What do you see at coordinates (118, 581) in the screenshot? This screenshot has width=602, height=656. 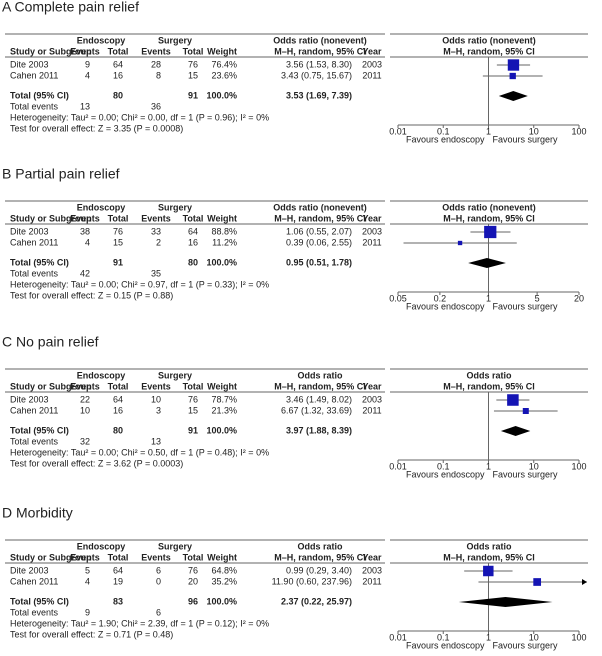 I see `cell: 19` at bounding box center [118, 581].